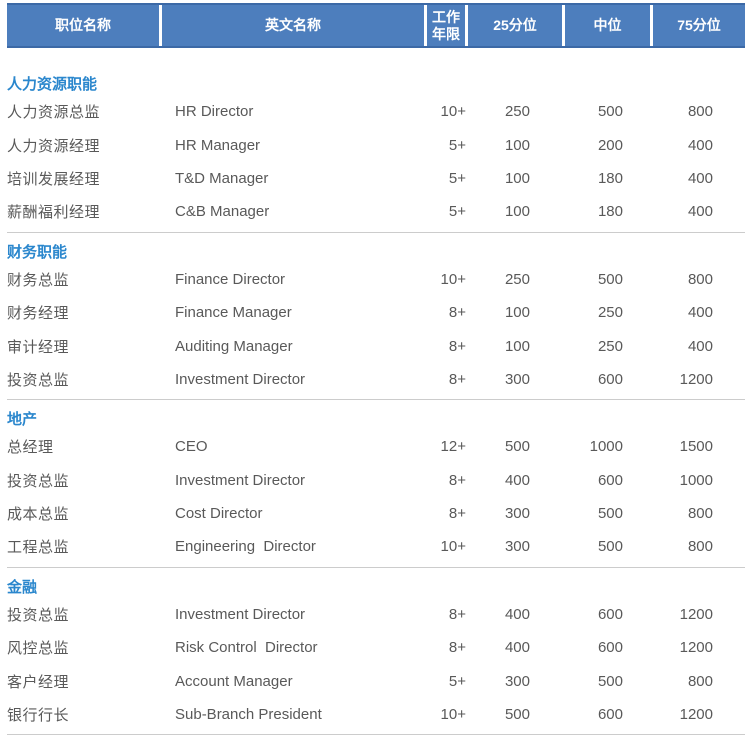 Image resolution: width=750 pixels, height=740 pixels. What do you see at coordinates (38, 515) in the screenshot?
I see `position-name-cn: 成本总监` at bounding box center [38, 515].